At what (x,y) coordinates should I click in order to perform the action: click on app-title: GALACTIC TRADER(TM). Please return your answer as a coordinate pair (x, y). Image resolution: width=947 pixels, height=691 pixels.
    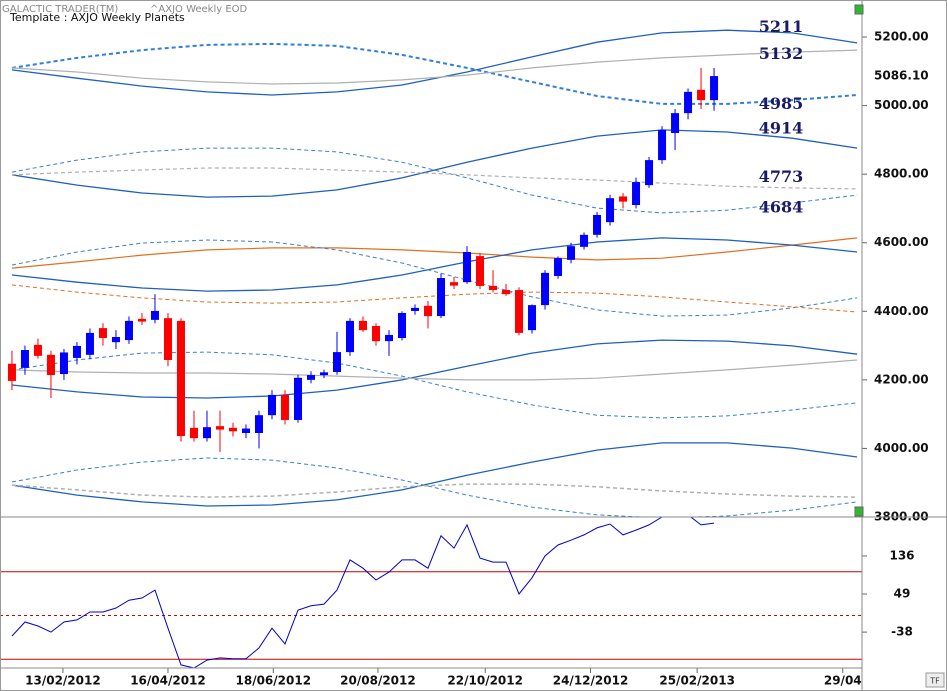
    Looking at the image, I should click on (60, 9).